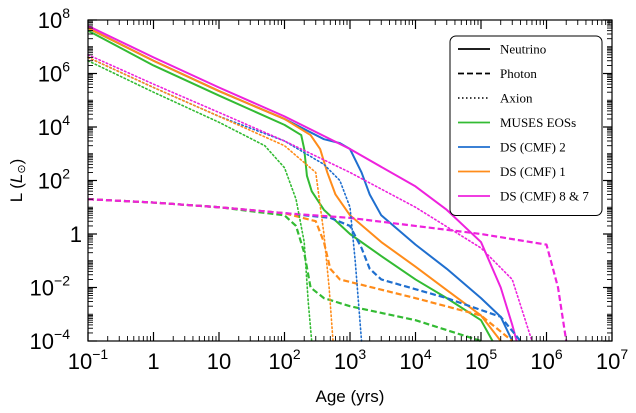 This screenshot has height=413, width=636. I want to click on legend-label: DS (CMF) 2, so click(533, 147).